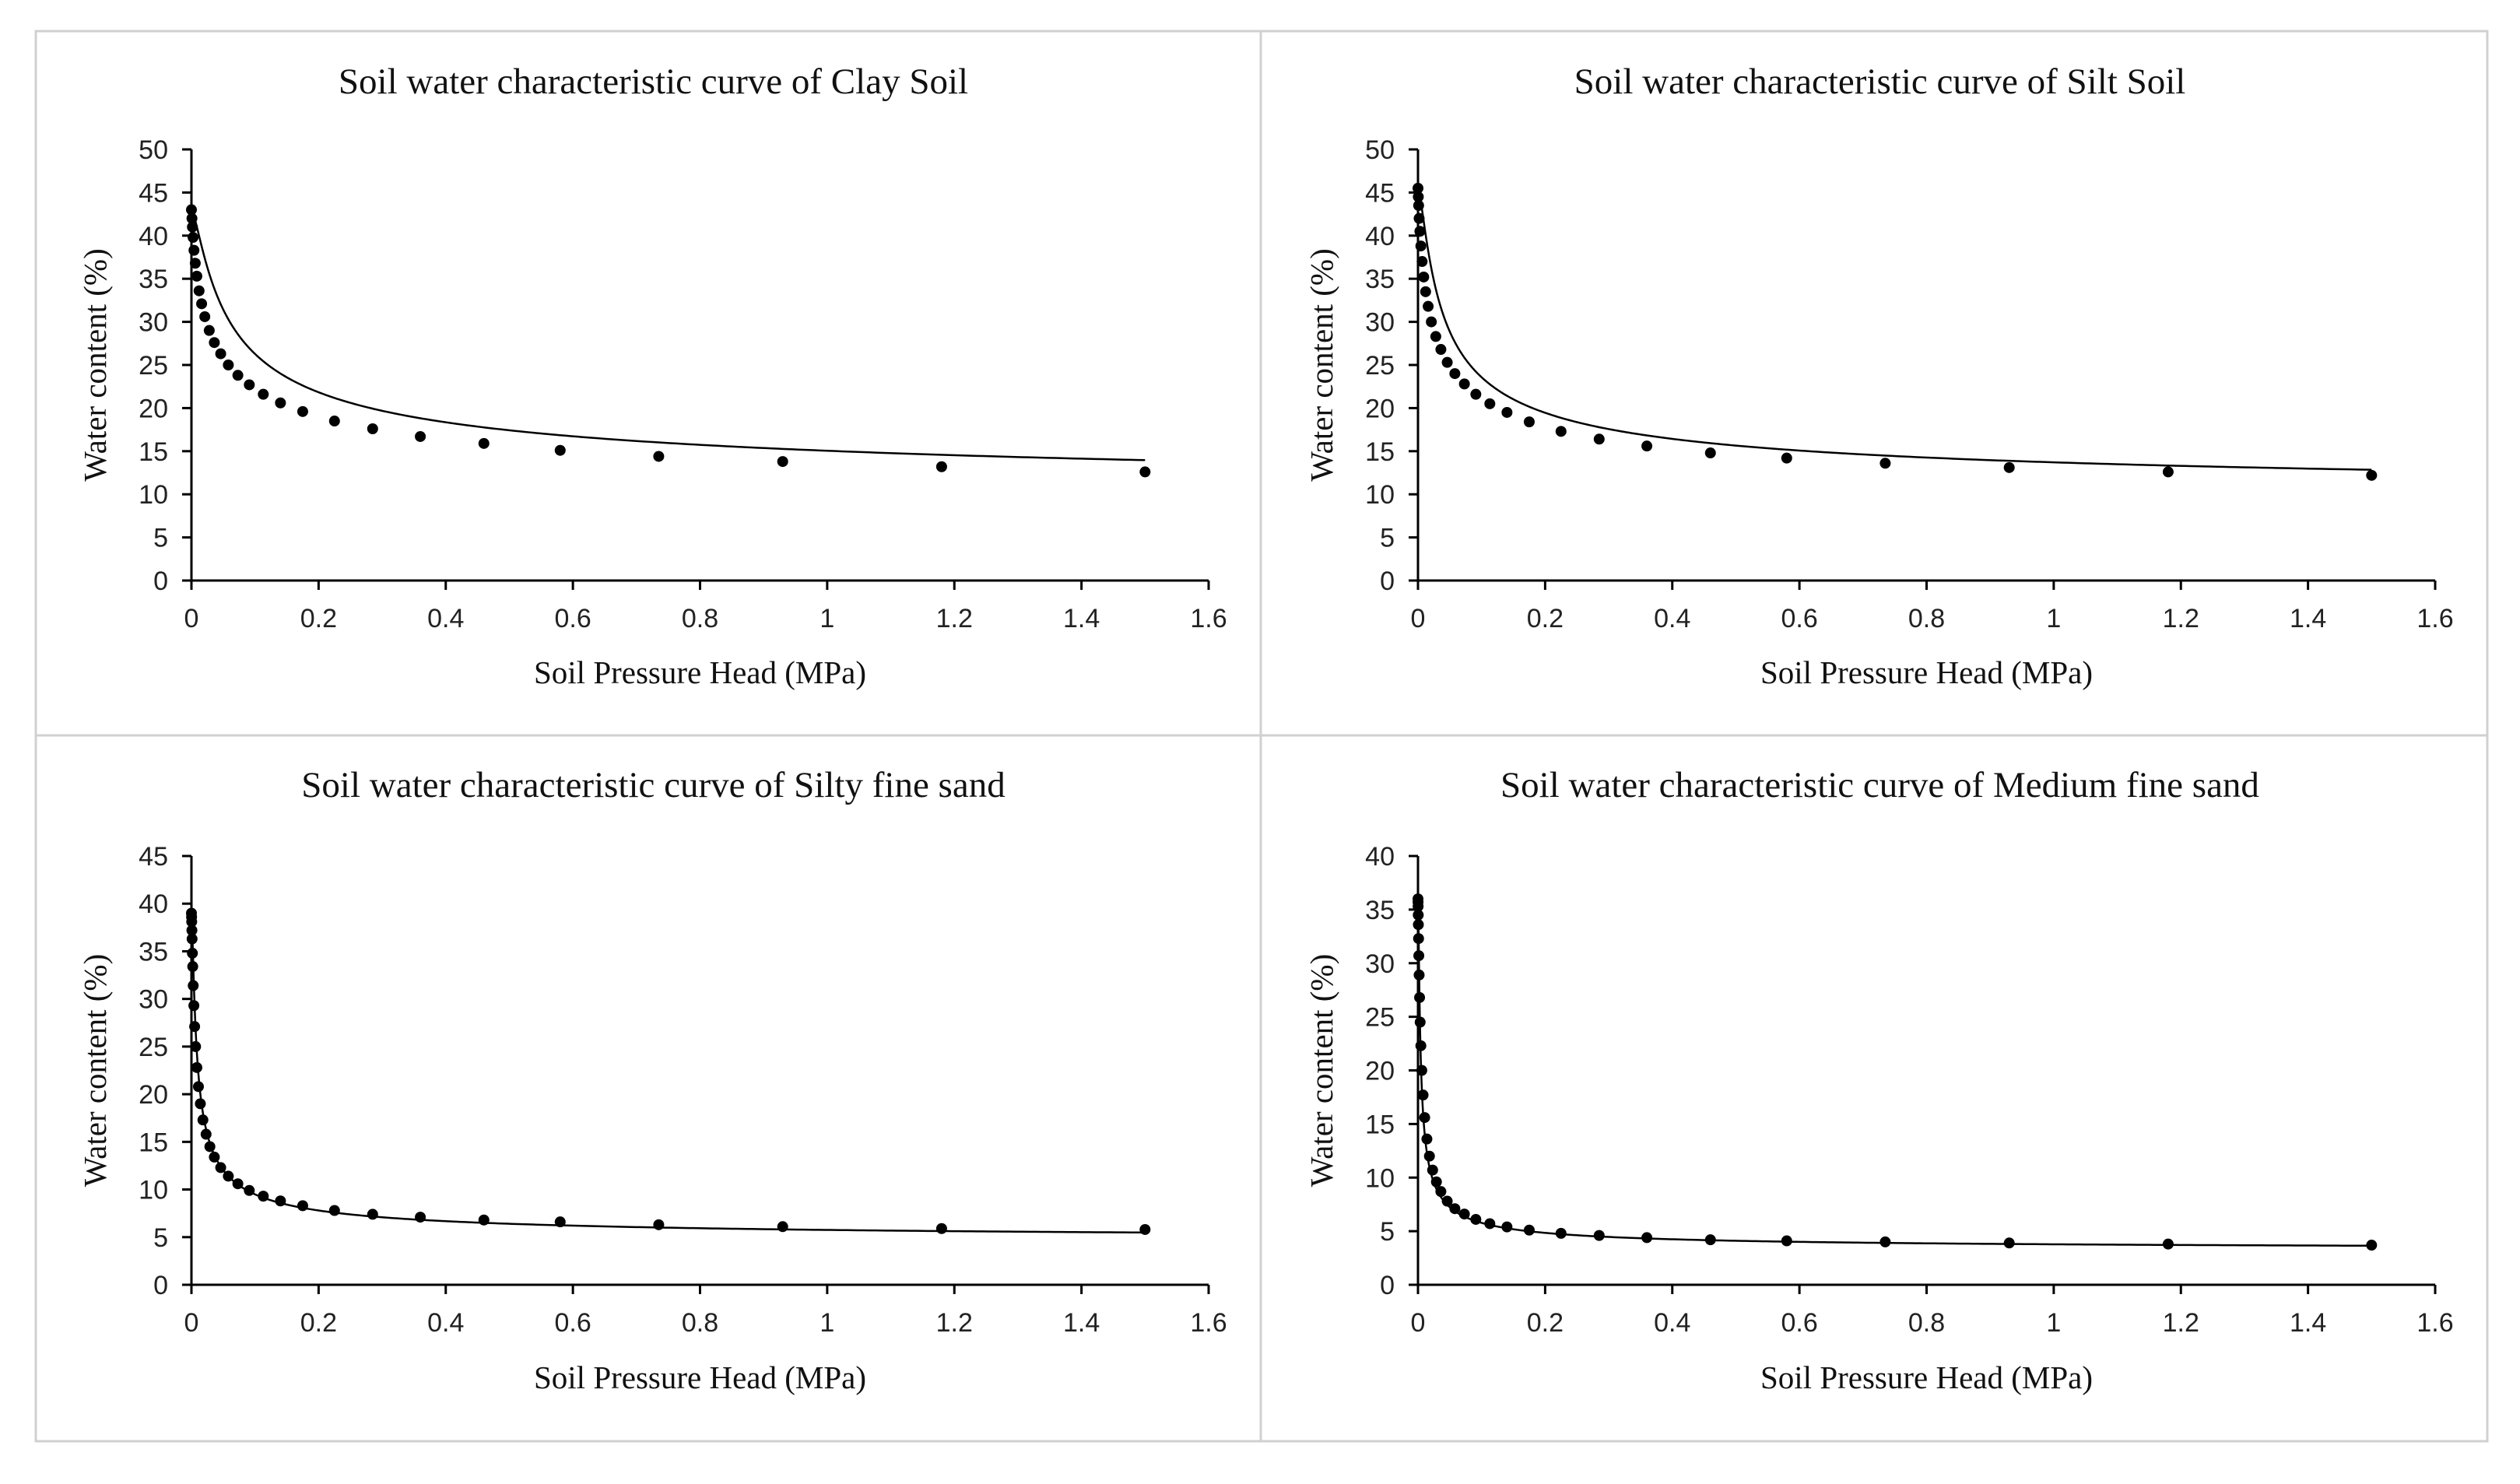  Describe the element at coordinates (668, 1073) in the screenshot. I see `series-line` at that location.